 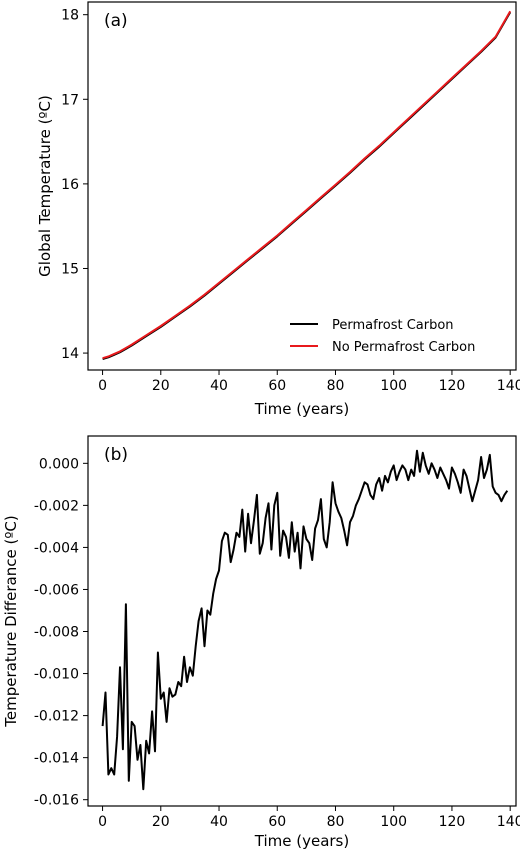 I want to click on panel-a-x-ticks: 0 20 40 60 80 100 120 140, so click(x=309, y=382).